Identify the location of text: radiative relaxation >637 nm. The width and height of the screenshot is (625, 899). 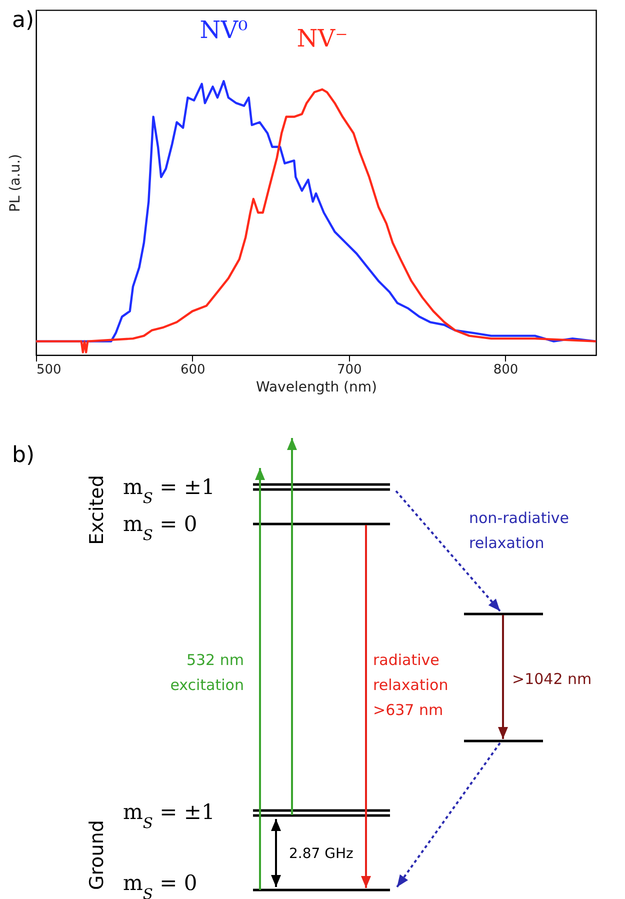
(410, 685).